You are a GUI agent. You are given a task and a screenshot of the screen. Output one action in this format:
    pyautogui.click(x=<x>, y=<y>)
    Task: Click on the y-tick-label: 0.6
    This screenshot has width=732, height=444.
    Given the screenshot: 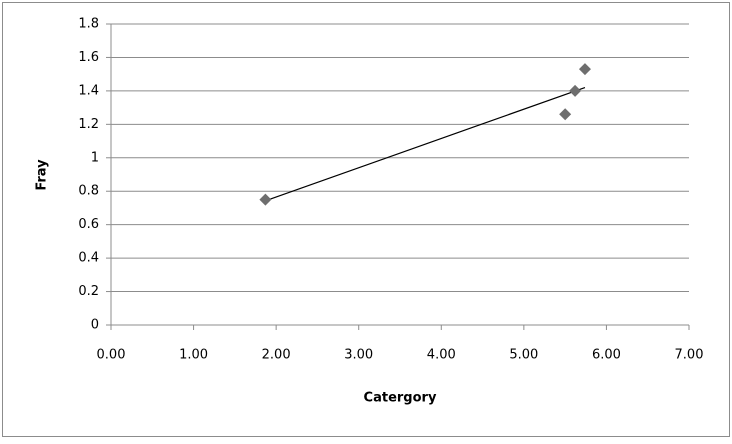 What is the action you would take?
    pyautogui.click(x=88, y=224)
    